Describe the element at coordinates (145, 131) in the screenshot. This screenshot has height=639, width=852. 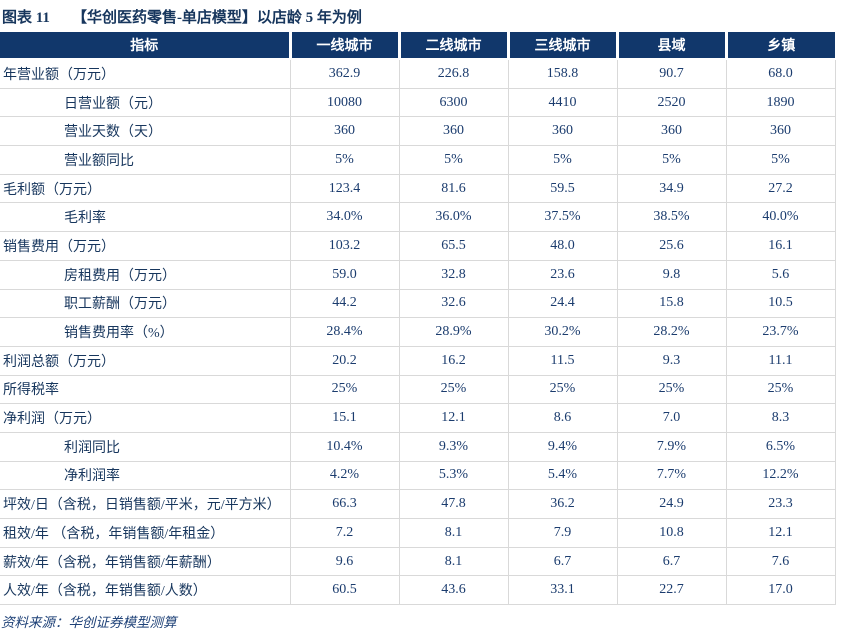
I see `row-label: 营业天数（天）` at that location.